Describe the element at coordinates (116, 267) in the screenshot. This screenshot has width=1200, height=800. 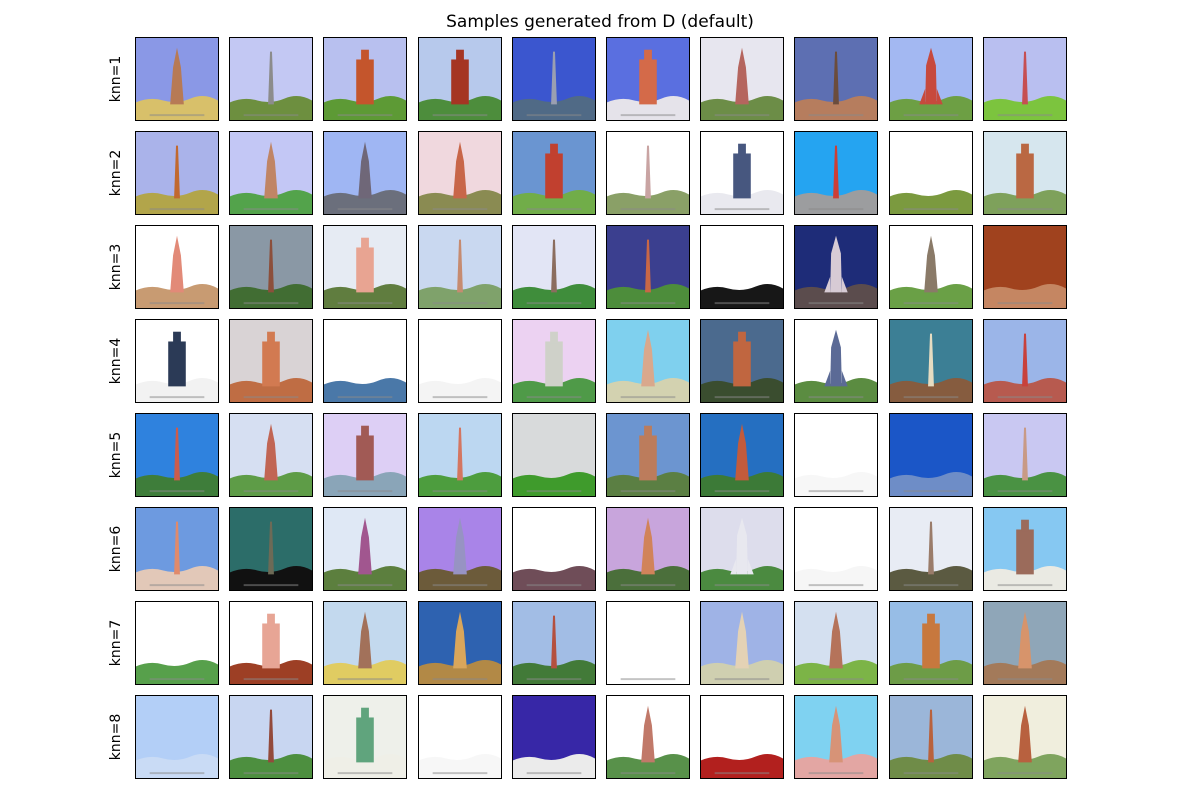
I see `row-label: knn=3` at that location.